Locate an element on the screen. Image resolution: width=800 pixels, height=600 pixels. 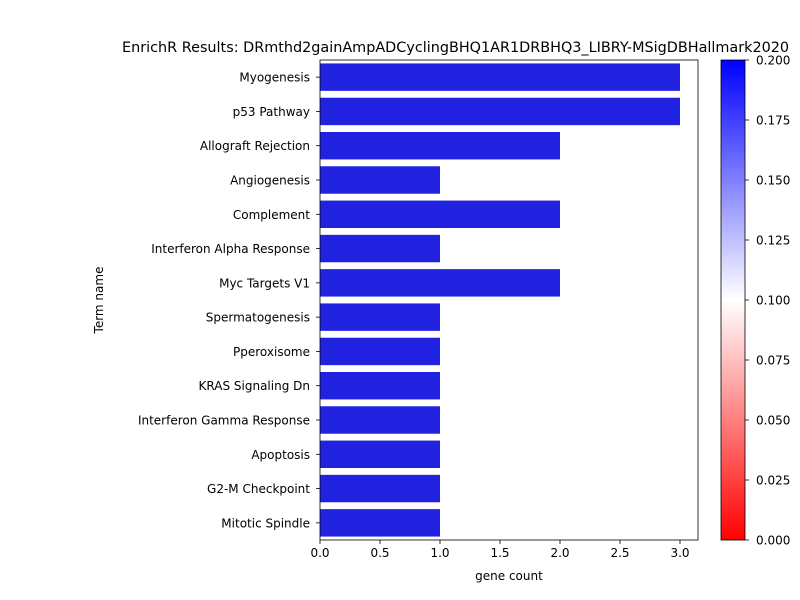
colorbar-tick-label: 0.075 is located at coordinates (773, 361).